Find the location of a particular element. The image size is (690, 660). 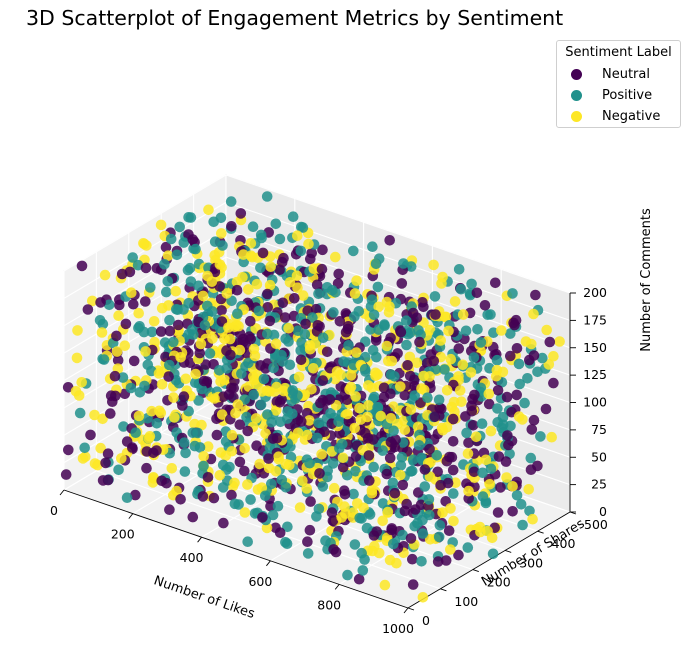

y-tick-mark is located at coordinates (540, 532).